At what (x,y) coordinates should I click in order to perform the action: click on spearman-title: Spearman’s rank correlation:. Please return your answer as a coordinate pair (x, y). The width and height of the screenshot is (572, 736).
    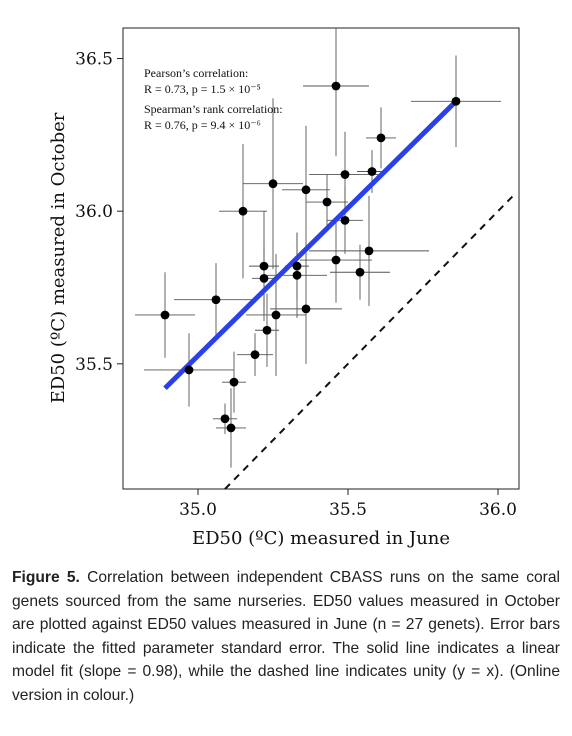
    Looking at the image, I should click on (213, 109).